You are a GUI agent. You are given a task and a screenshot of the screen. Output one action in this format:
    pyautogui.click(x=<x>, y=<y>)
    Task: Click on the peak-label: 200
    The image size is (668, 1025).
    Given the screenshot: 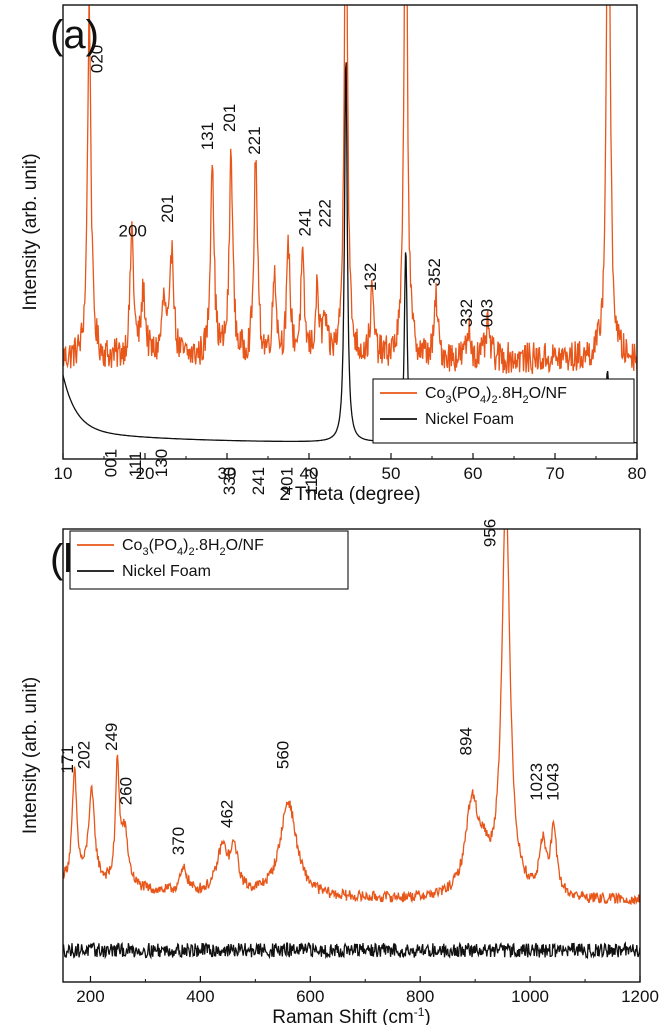 What is the action you would take?
    pyautogui.click(x=133, y=231)
    